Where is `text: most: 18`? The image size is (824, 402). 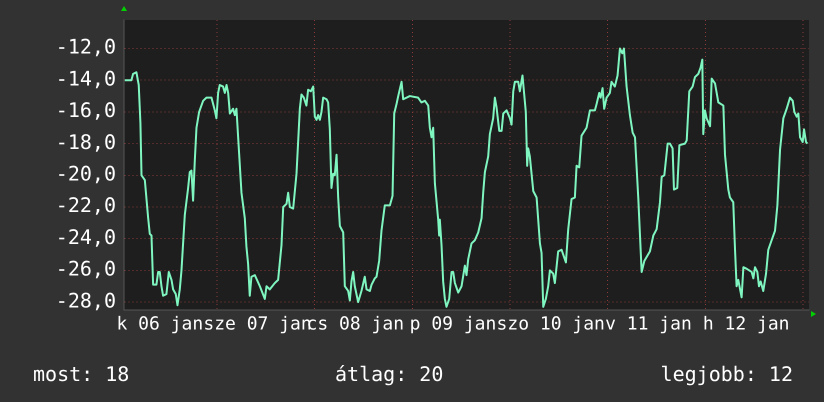 text: most: 18 is located at coordinates (81, 374).